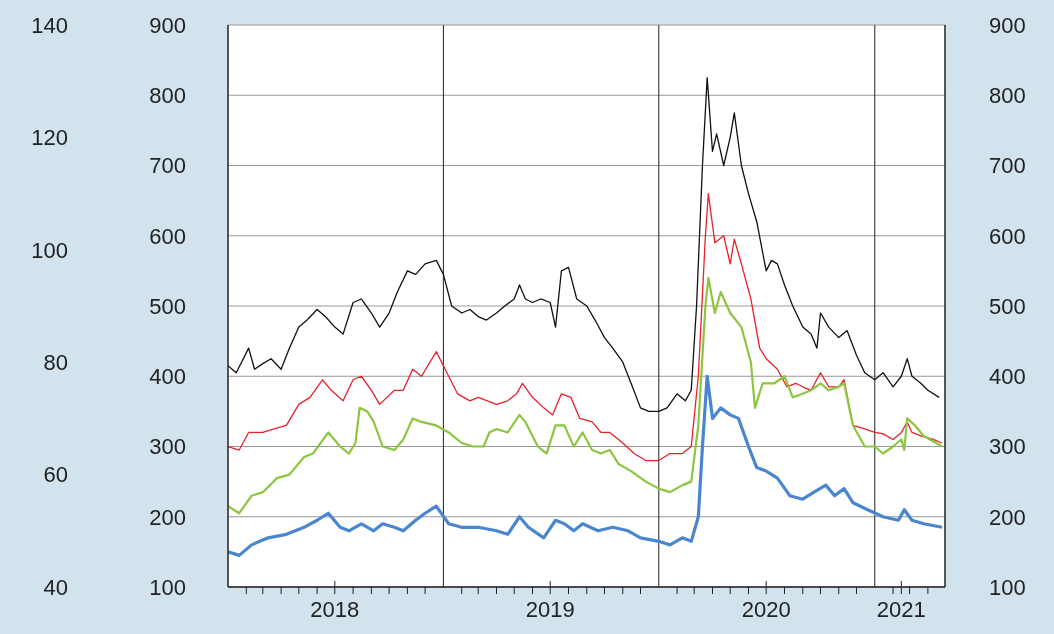  I want to click on y-tick-label: 800, so click(167, 96).